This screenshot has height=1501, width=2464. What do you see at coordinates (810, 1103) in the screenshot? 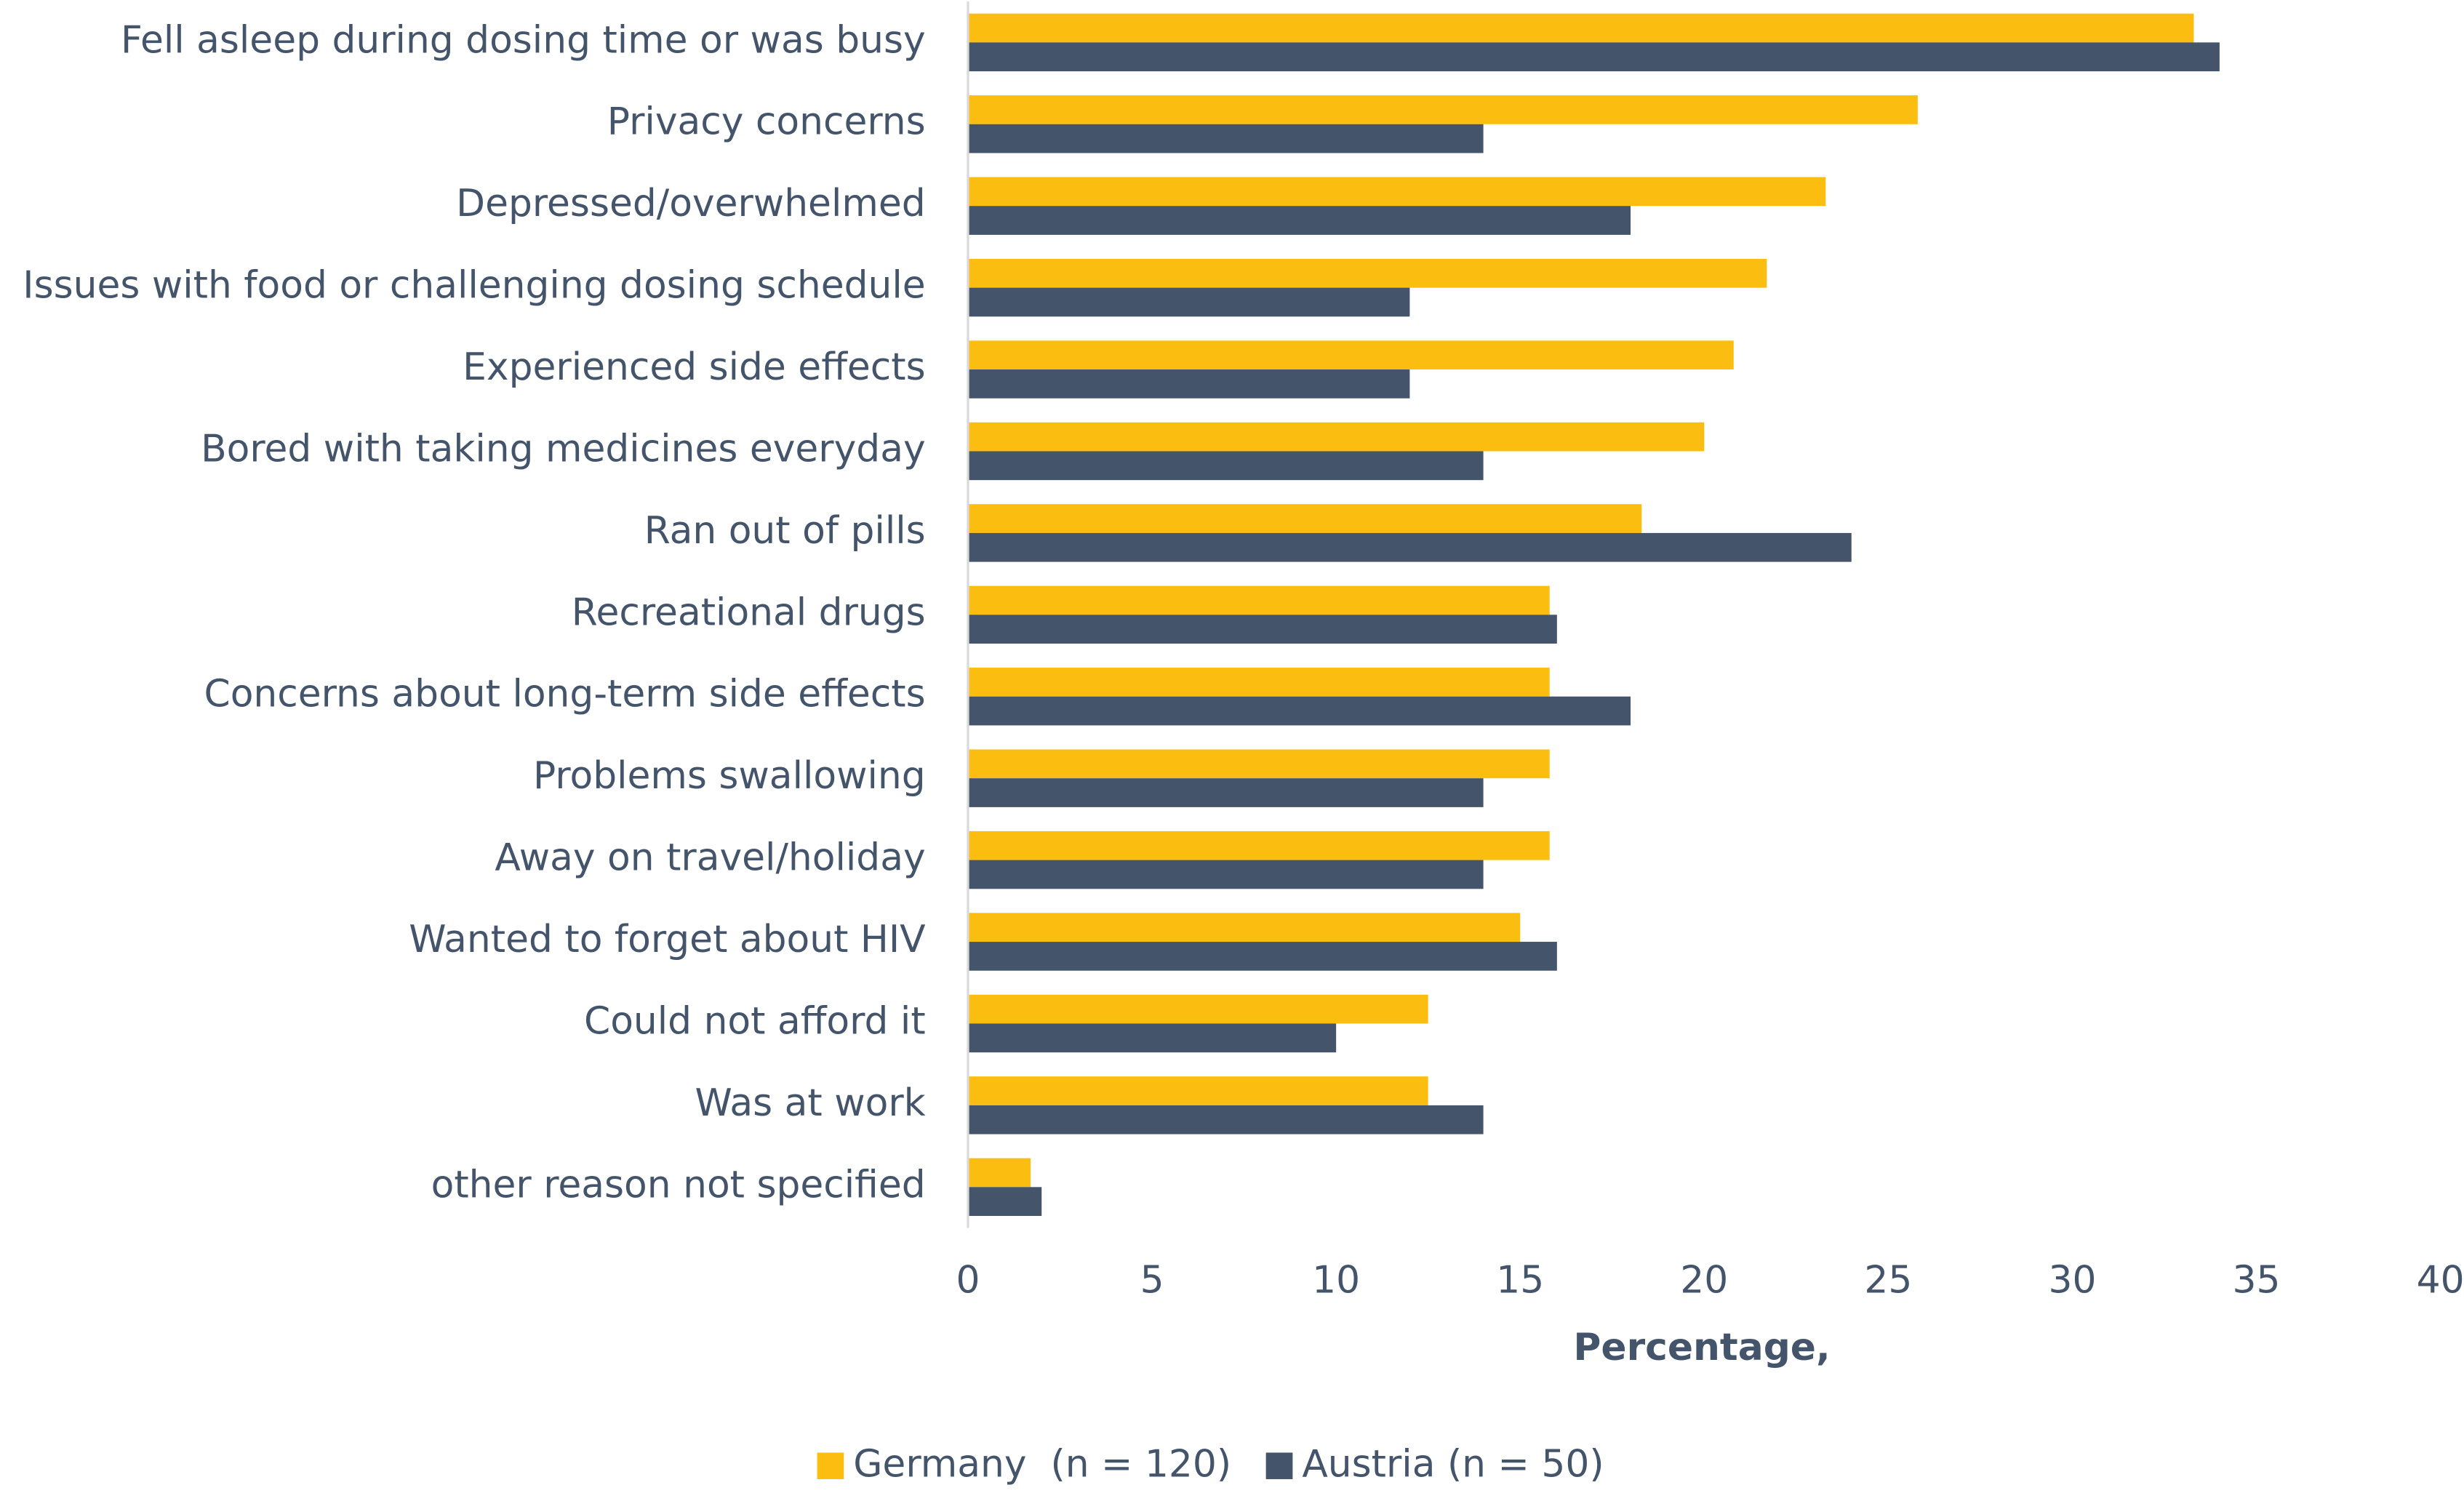
I see `y-tick-label: Was at work` at bounding box center [810, 1103].